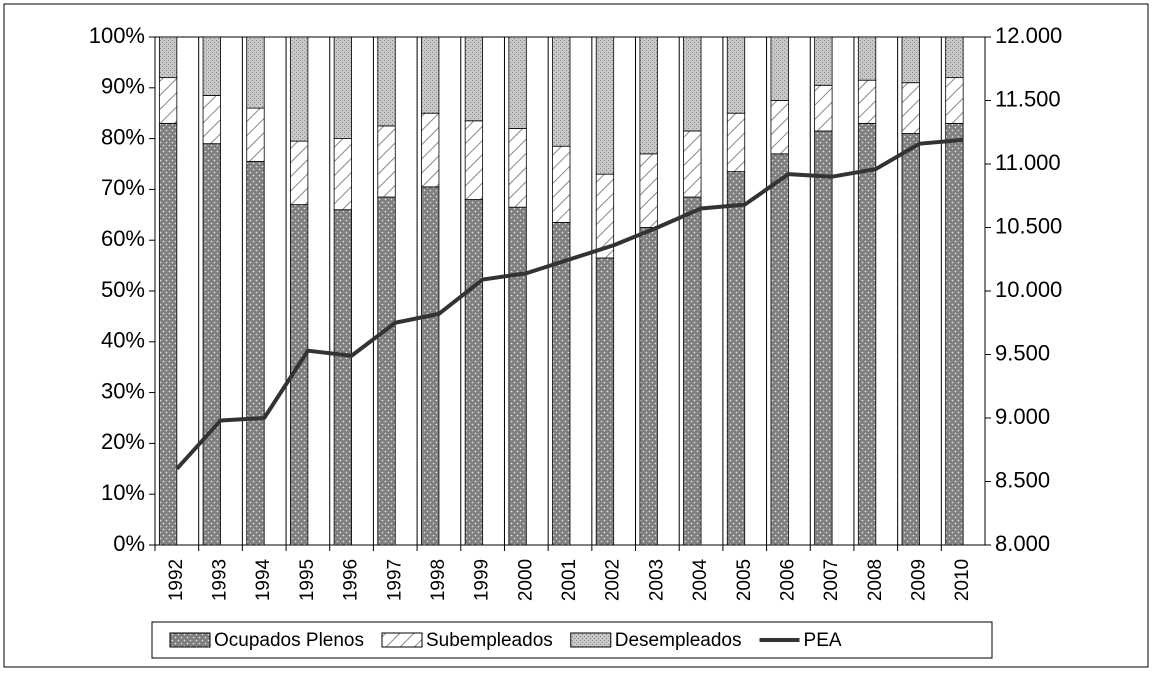 Image resolution: width=1153 pixels, height=673 pixels. What do you see at coordinates (482, 580) in the screenshot?
I see `x-tick-label: 1999` at bounding box center [482, 580].